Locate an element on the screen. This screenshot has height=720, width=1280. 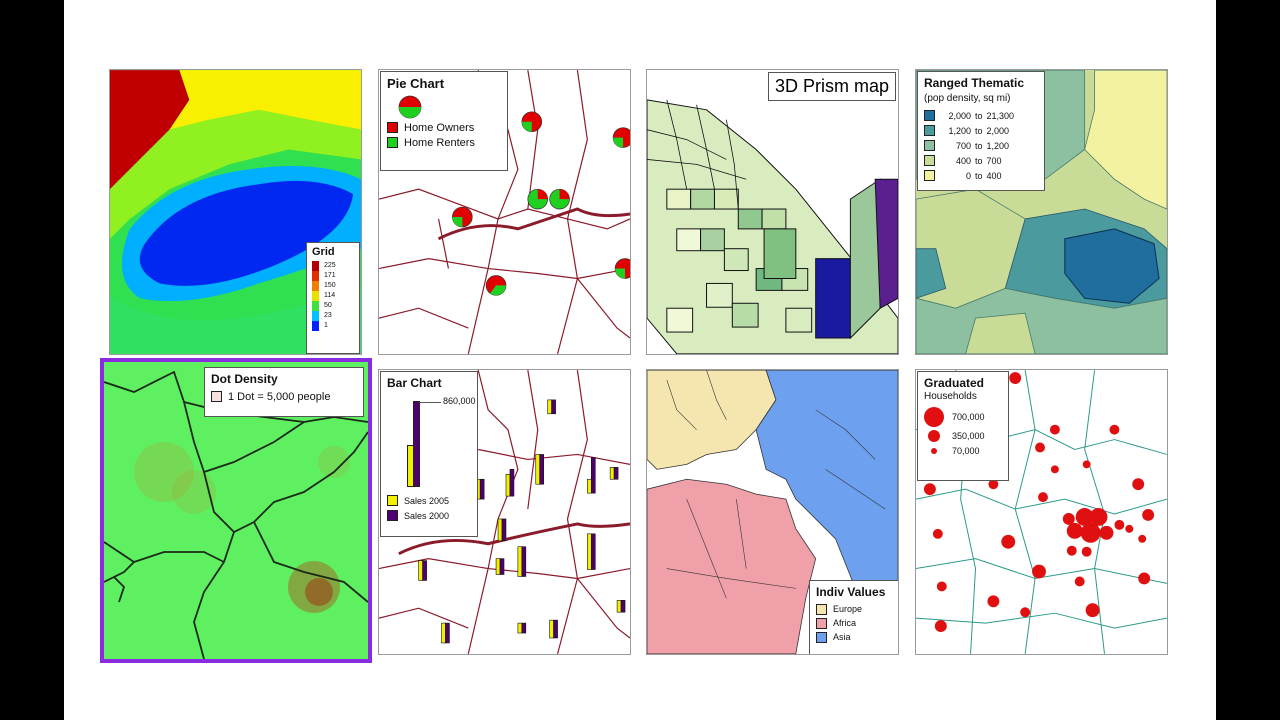
graduated-legend-label: 700,000 is located at coordinates (968, 417).